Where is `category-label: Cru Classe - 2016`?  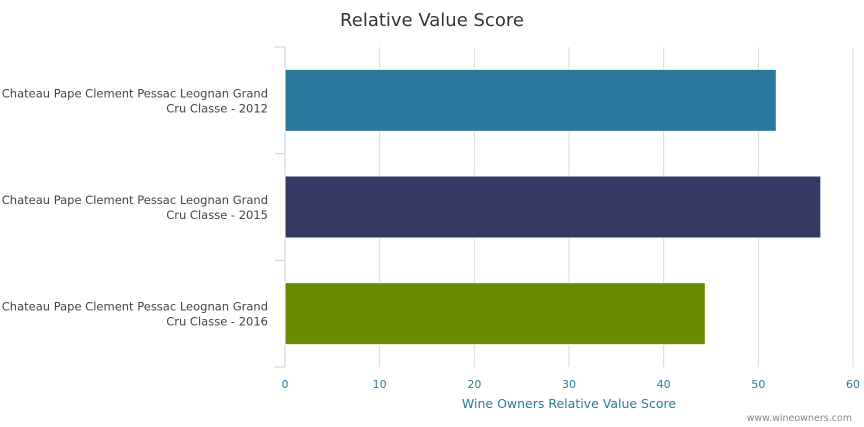
category-label: Cru Classe - 2016 is located at coordinates (217, 322).